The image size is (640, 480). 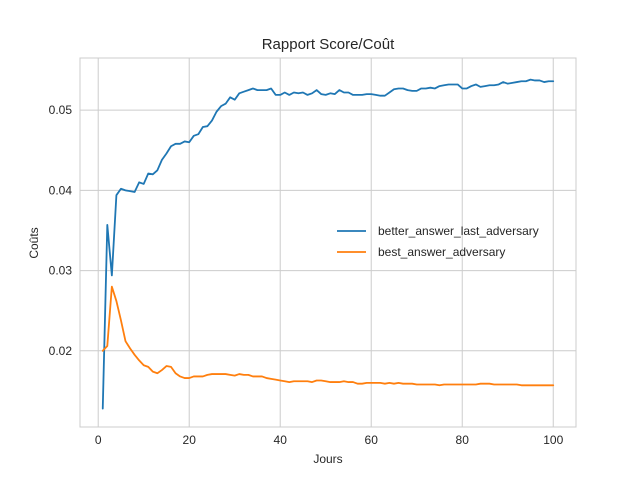 What do you see at coordinates (61, 271) in the screenshot?
I see `y-tick-label: 0.03` at bounding box center [61, 271].